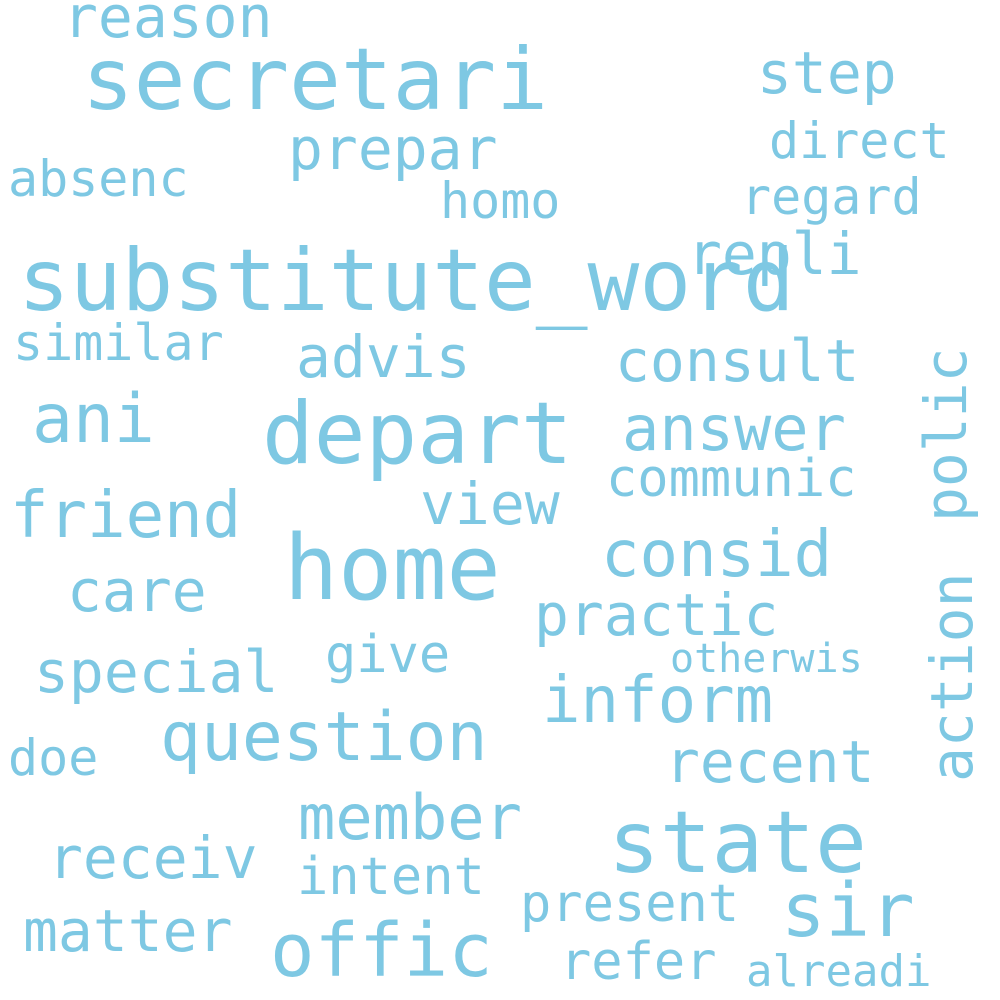  Describe the element at coordinates (500, 201) in the screenshot. I see `word-homo: homo` at that location.